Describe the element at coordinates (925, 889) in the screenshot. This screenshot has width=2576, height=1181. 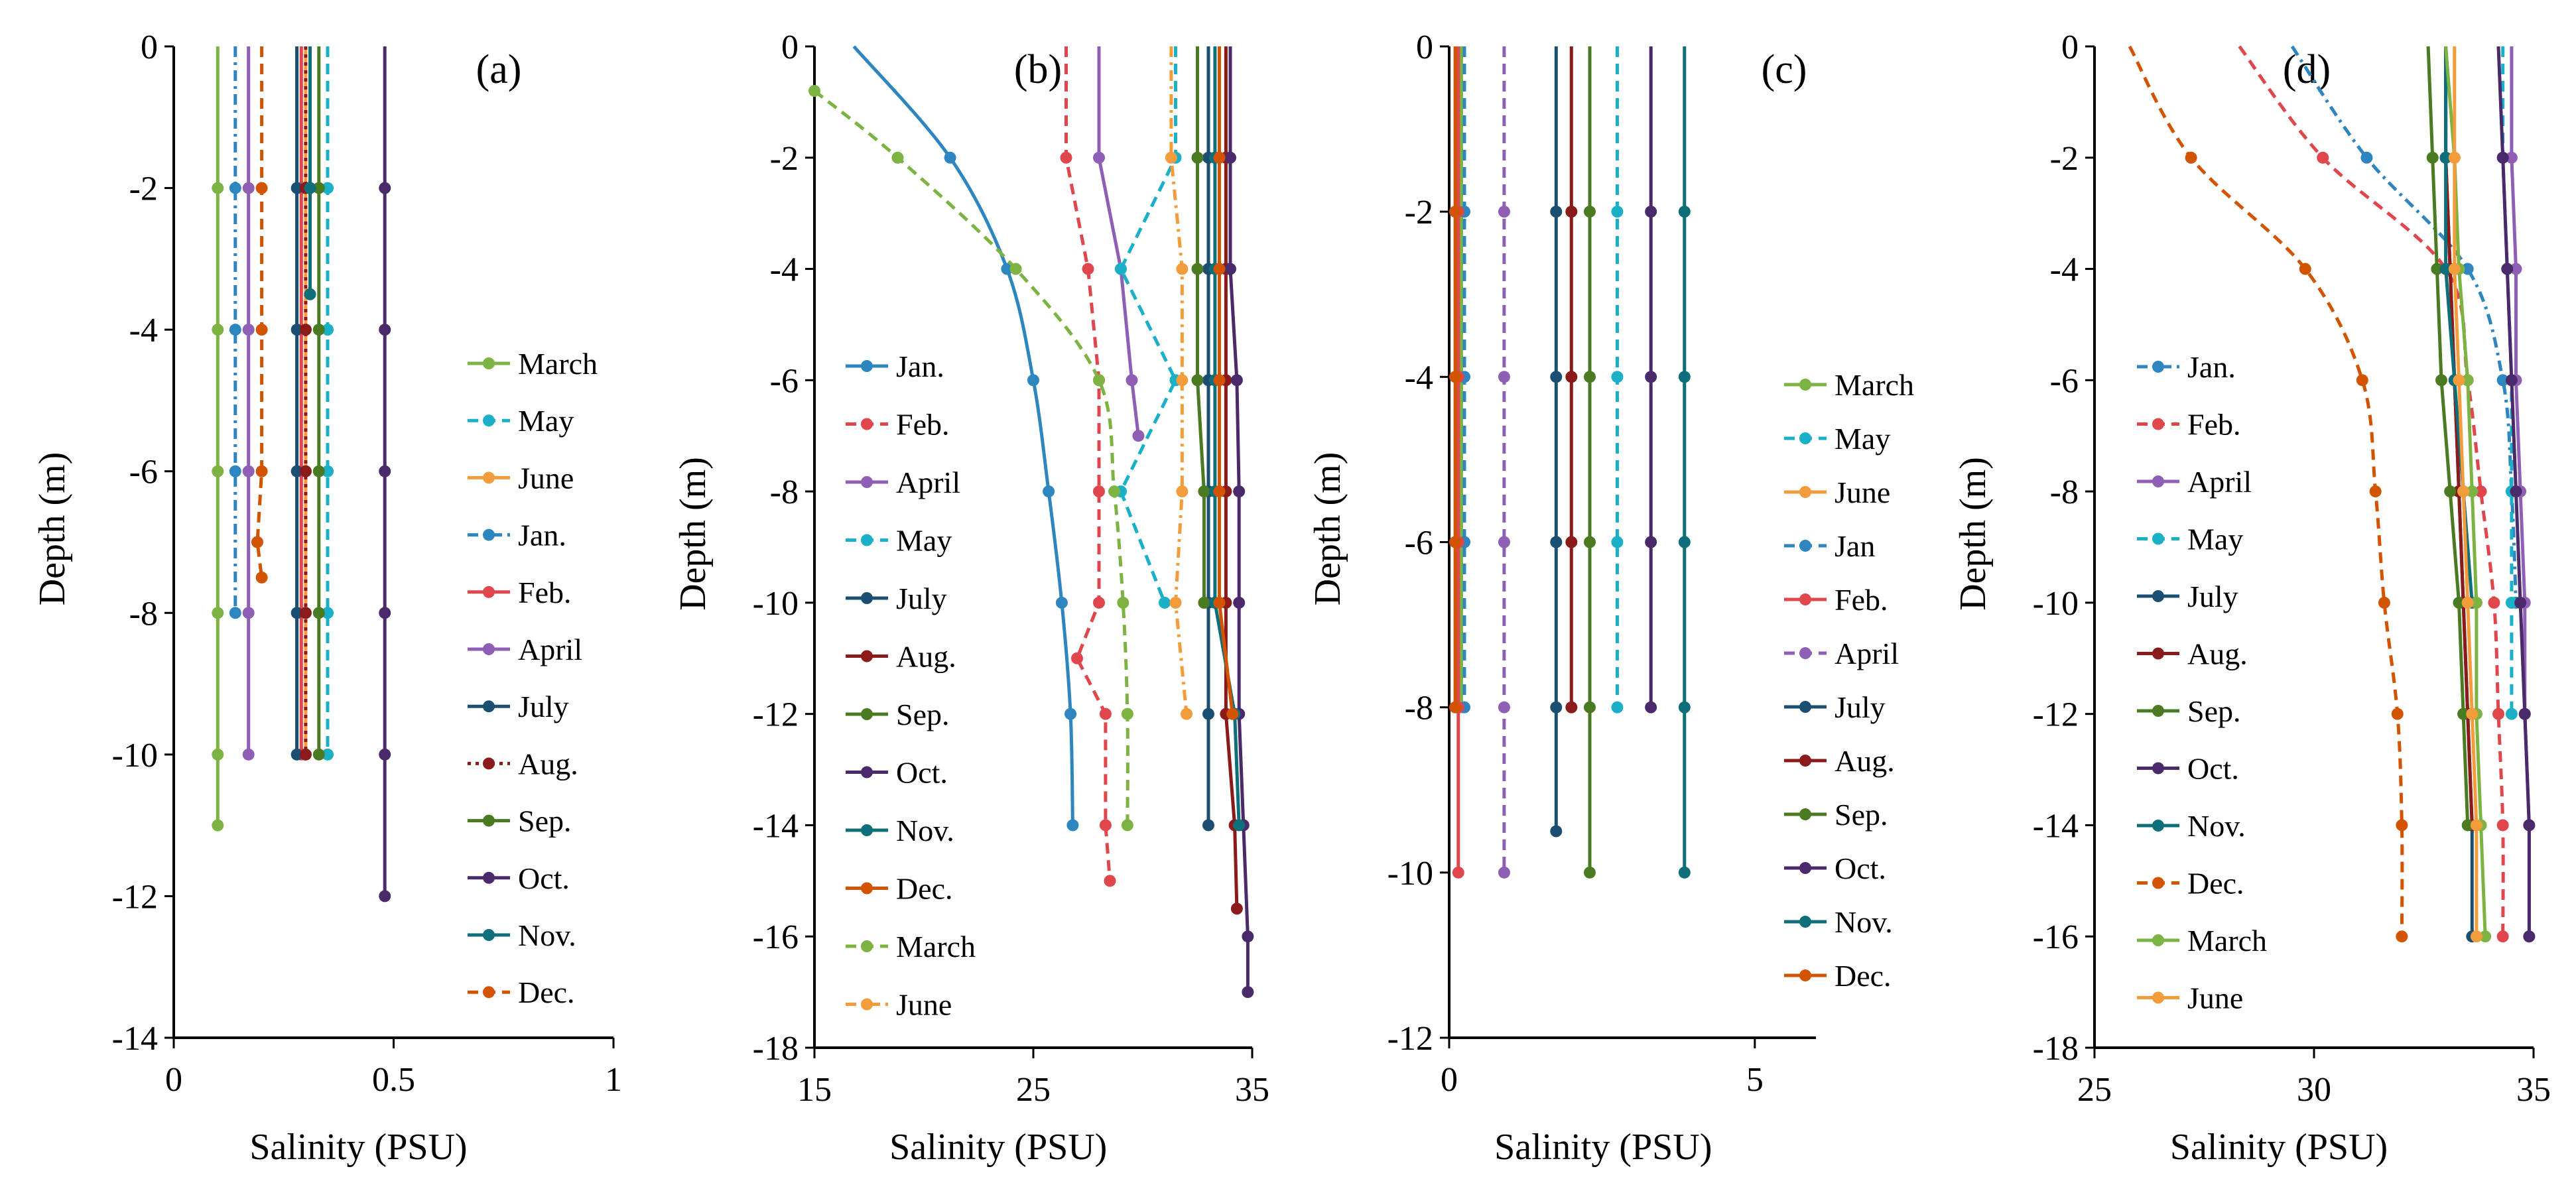
I see `legend-label: Dec.` at that location.